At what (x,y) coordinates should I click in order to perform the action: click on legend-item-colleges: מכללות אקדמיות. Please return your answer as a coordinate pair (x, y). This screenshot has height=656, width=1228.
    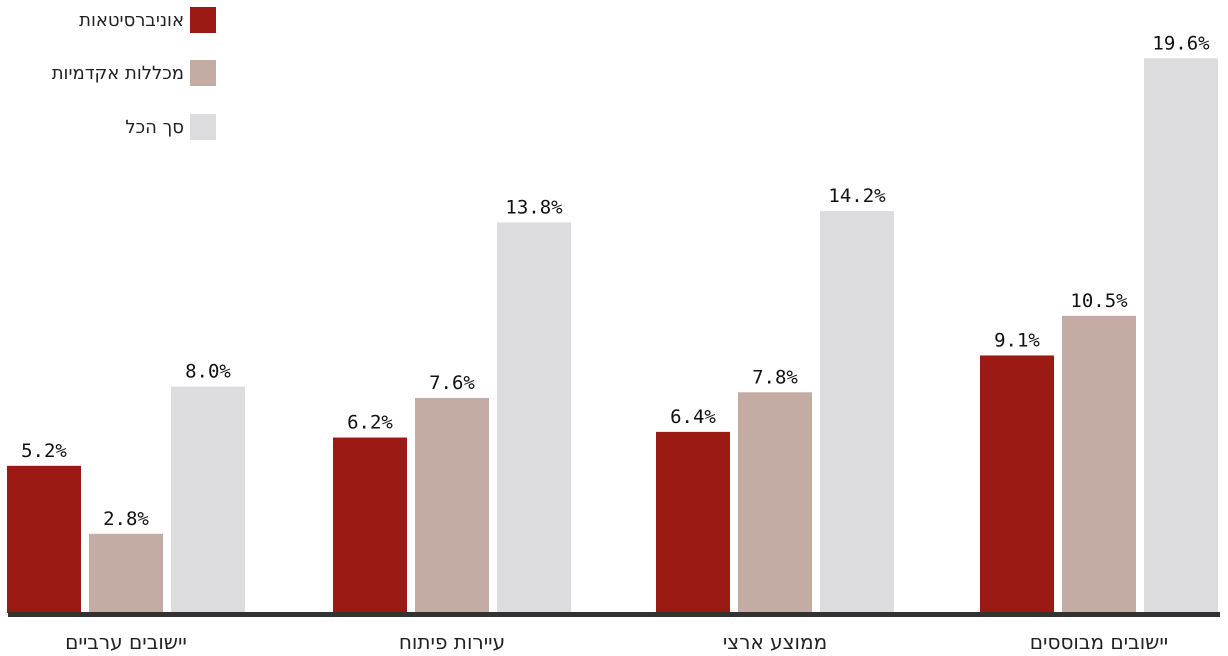
    Looking at the image, I should click on (134, 73).